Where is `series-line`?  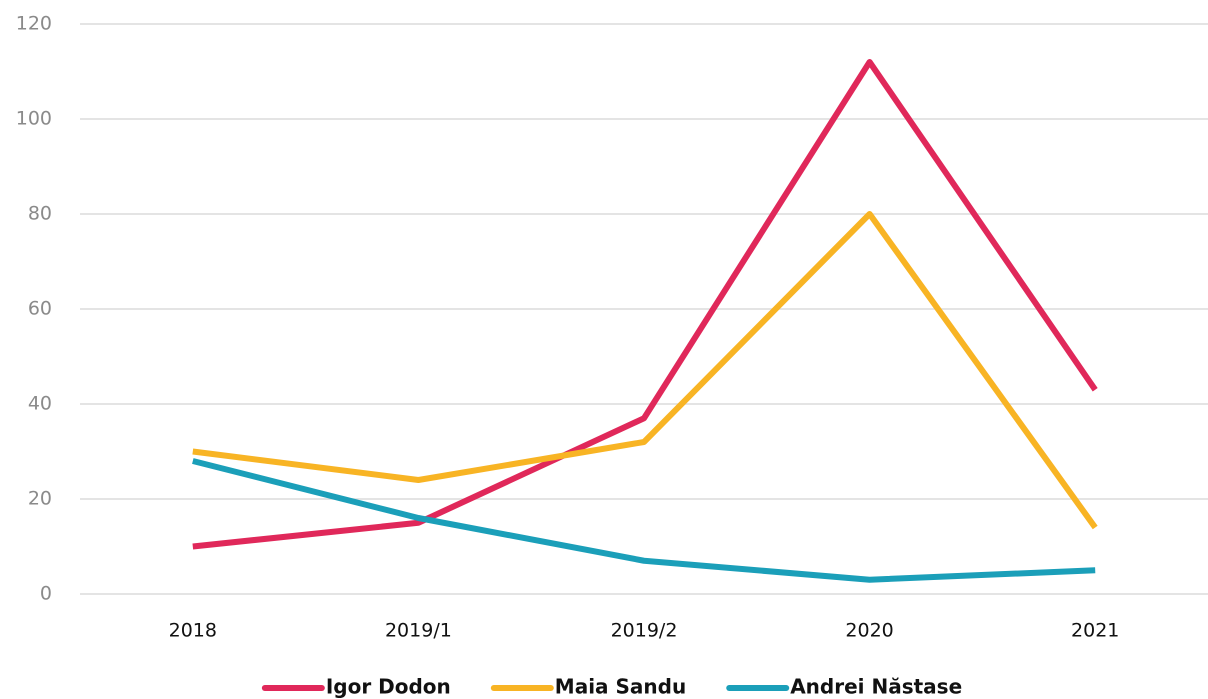
series-line is located at coordinates (644, 520).